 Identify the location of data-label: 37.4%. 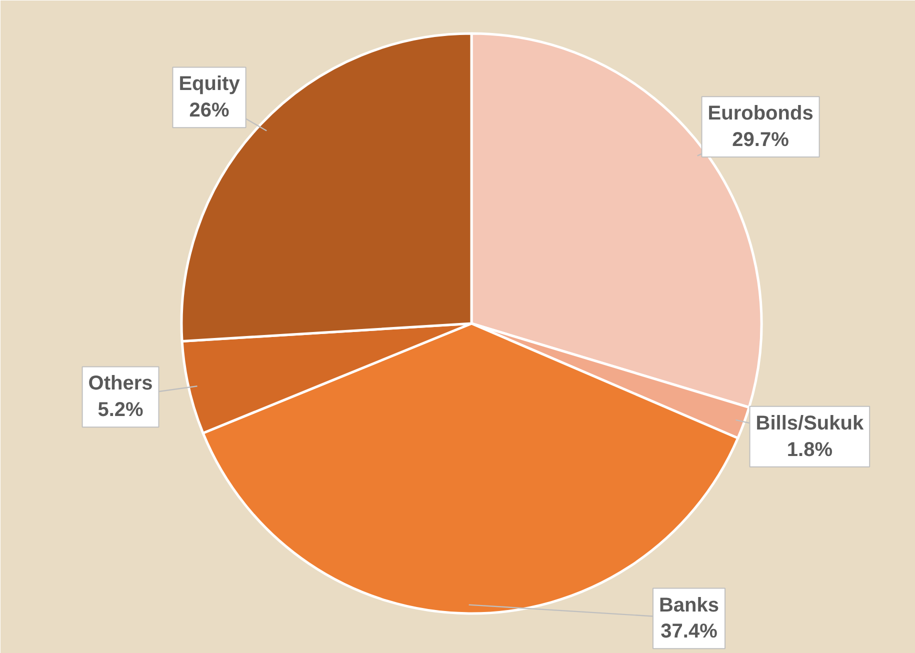
(689, 631).